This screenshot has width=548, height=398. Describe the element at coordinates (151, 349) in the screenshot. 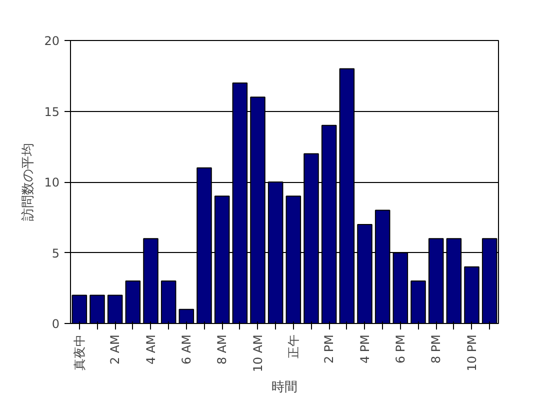

I see `x-tick-label: 4 AM` at that location.